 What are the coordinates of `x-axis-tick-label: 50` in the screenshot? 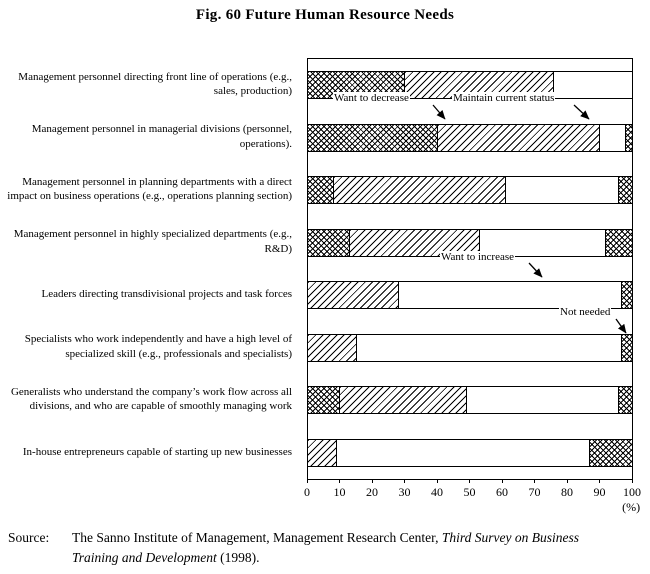 It's located at (469, 492).